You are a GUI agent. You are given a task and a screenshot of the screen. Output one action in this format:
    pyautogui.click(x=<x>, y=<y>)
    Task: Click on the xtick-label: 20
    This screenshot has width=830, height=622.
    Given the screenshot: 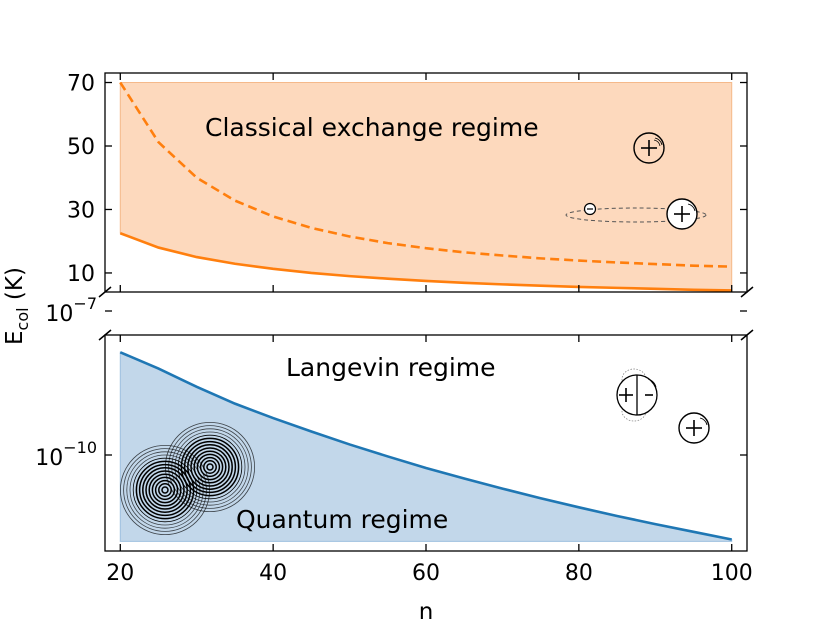 What is the action you would take?
    pyautogui.click(x=120, y=573)
    